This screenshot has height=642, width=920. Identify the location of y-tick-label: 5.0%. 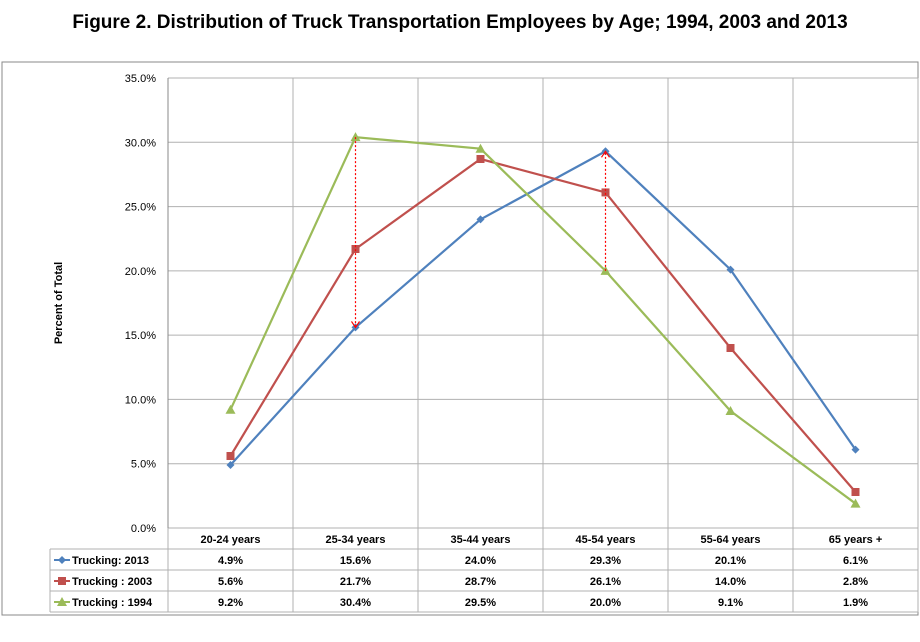
(143, 465).